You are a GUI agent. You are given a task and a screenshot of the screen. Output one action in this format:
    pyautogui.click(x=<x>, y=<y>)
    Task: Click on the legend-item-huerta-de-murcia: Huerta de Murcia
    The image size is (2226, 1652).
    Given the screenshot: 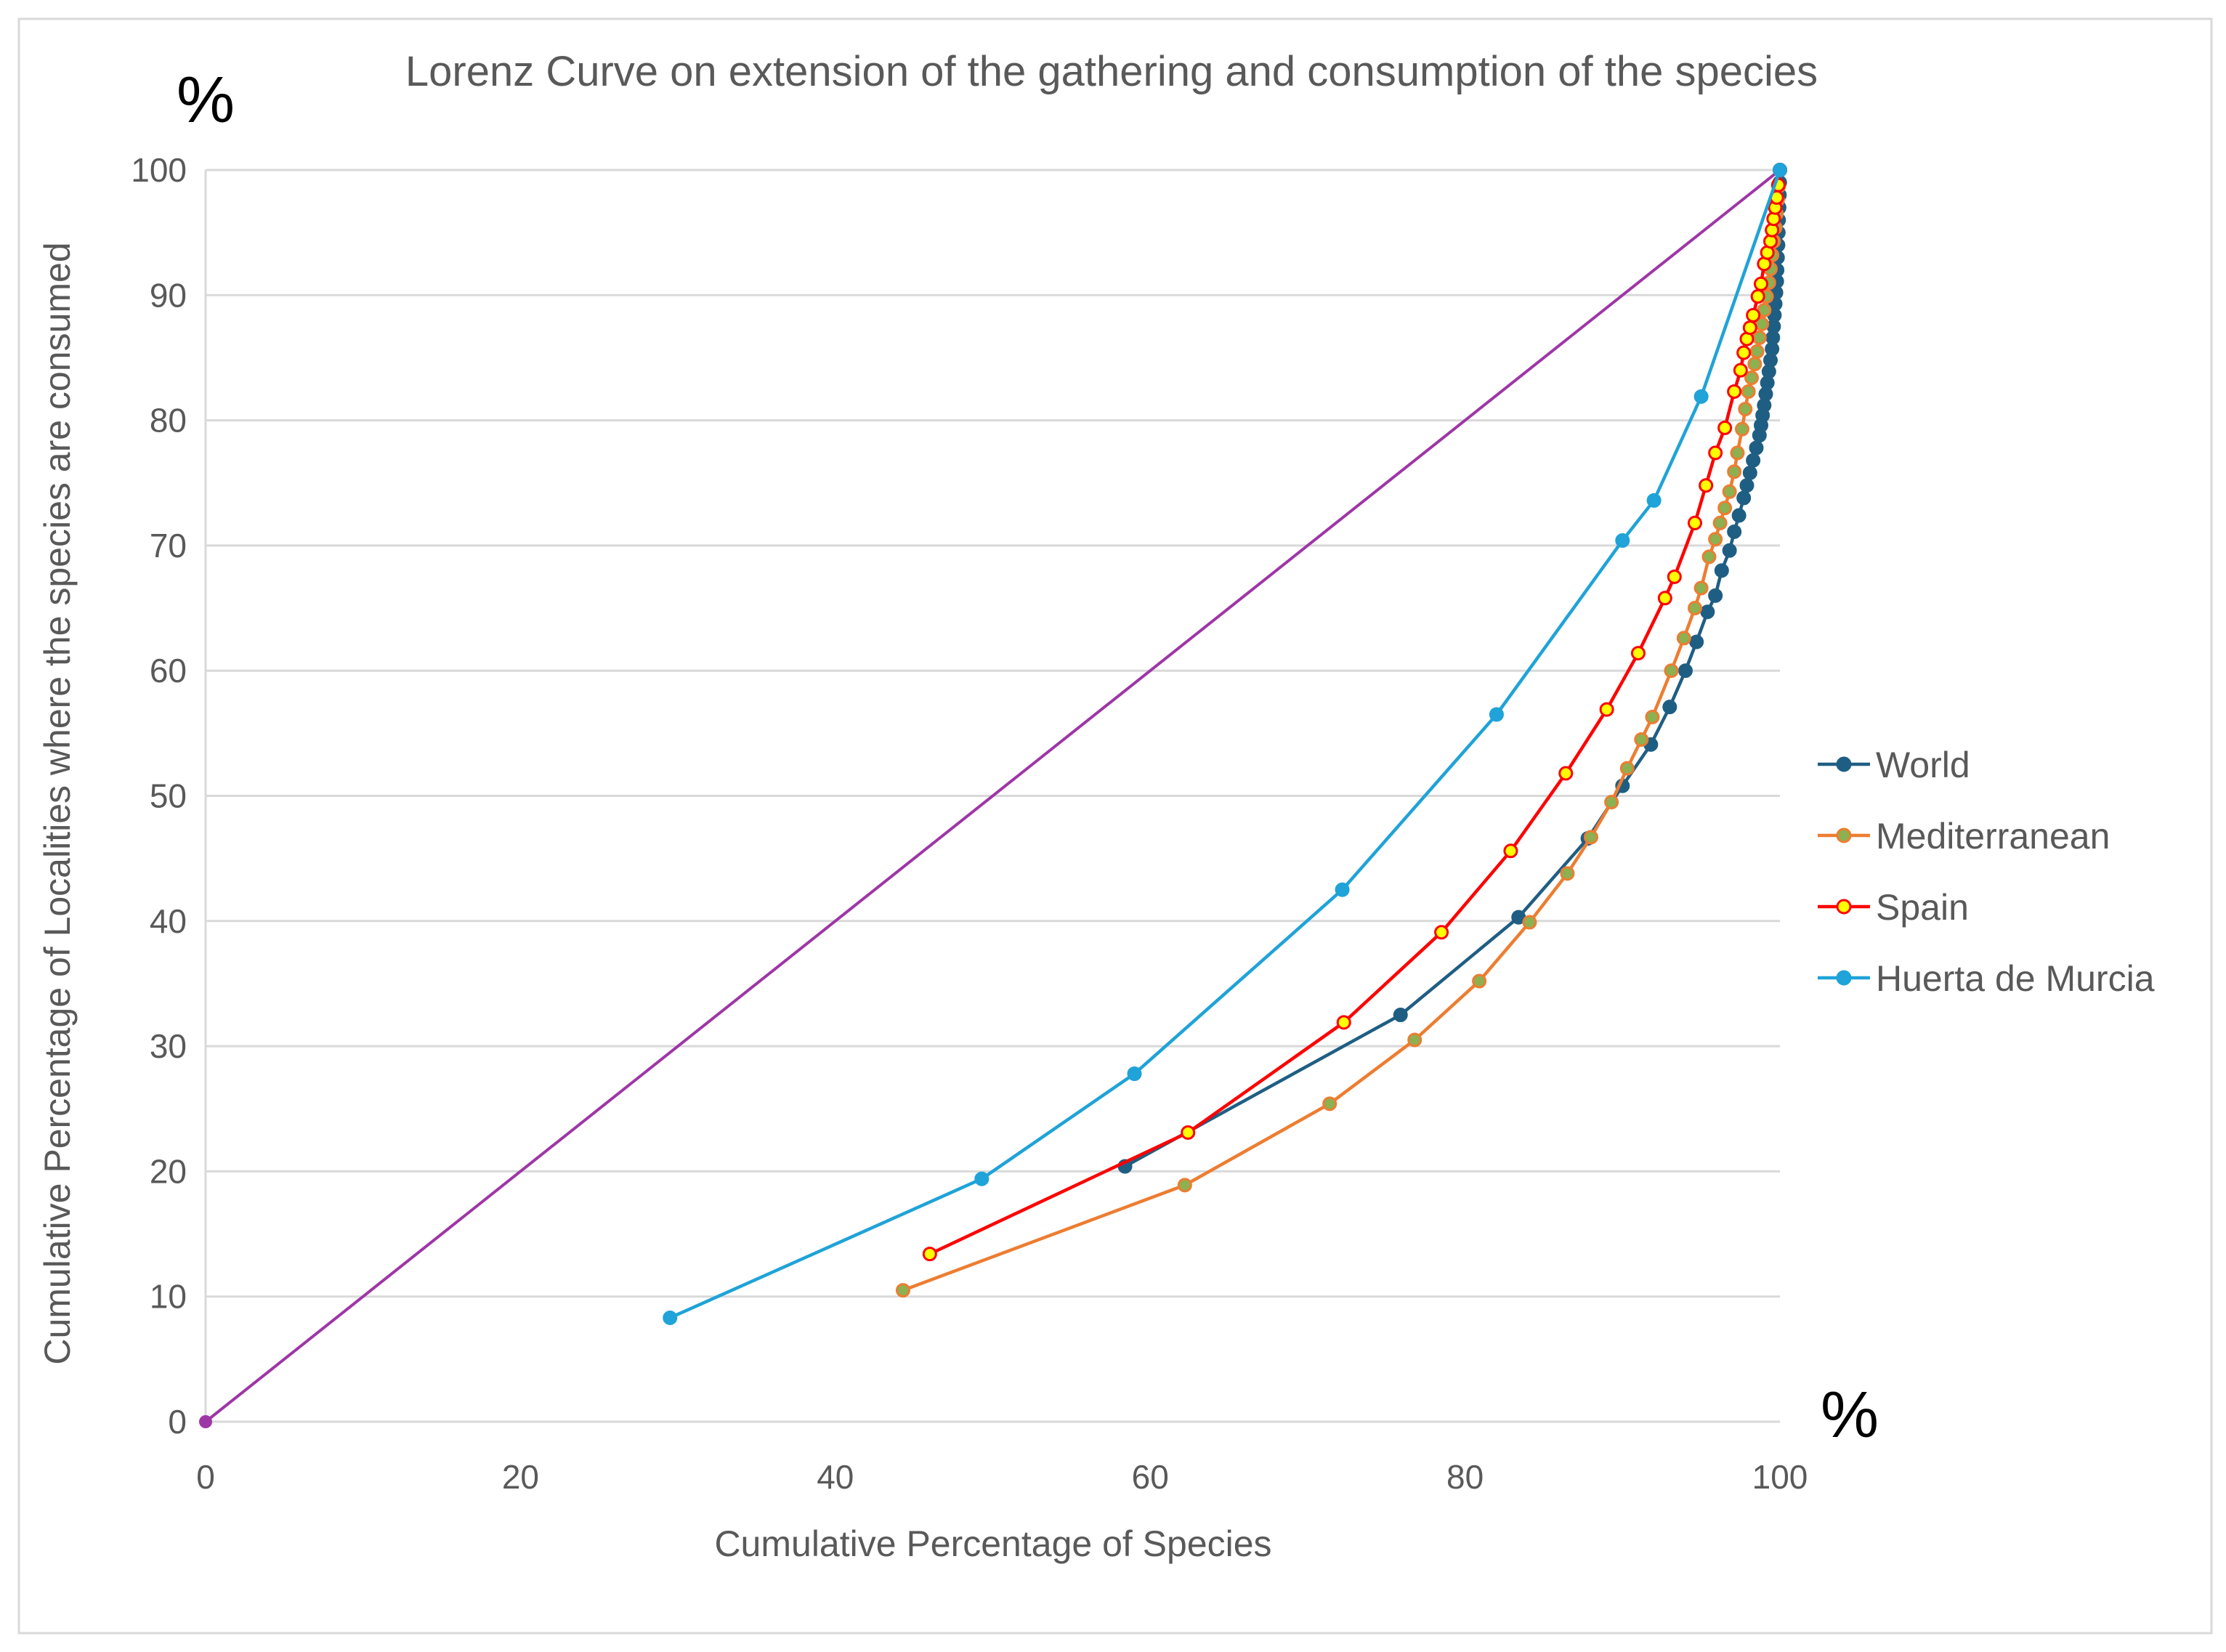 What is the action you would take?
    pyautogui.click(x=1987, y=979)
    